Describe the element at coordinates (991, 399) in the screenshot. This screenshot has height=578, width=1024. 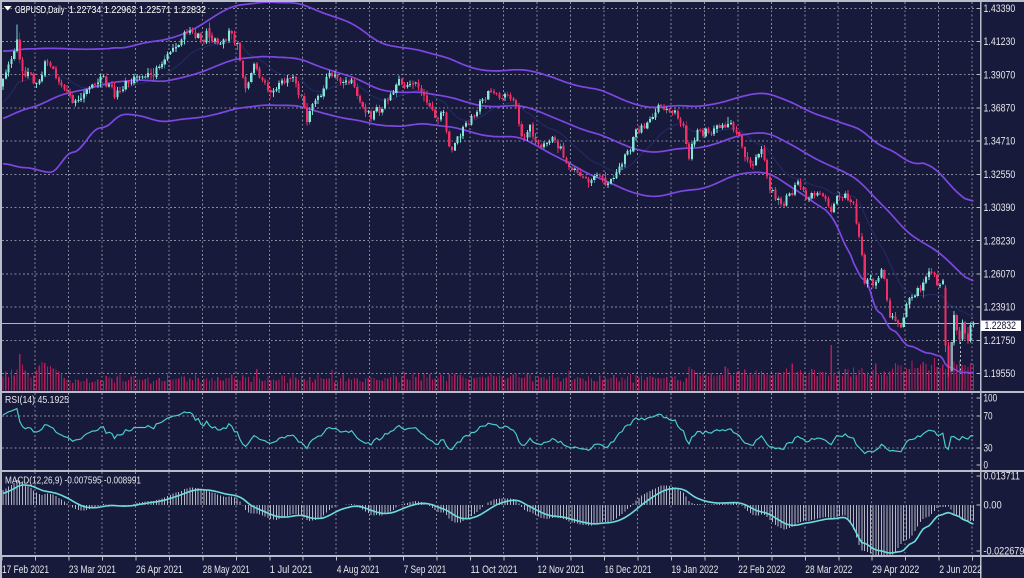
I see `svg-text: 100` at that location.